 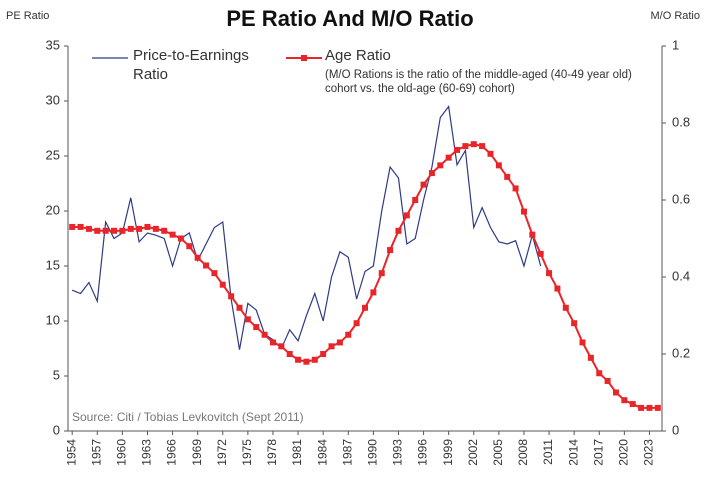 What do you see at coordinates (675, 16) in the screenshot?
I see `y2-axis-label: M/O Ratio` at bounding box center [675, 16].